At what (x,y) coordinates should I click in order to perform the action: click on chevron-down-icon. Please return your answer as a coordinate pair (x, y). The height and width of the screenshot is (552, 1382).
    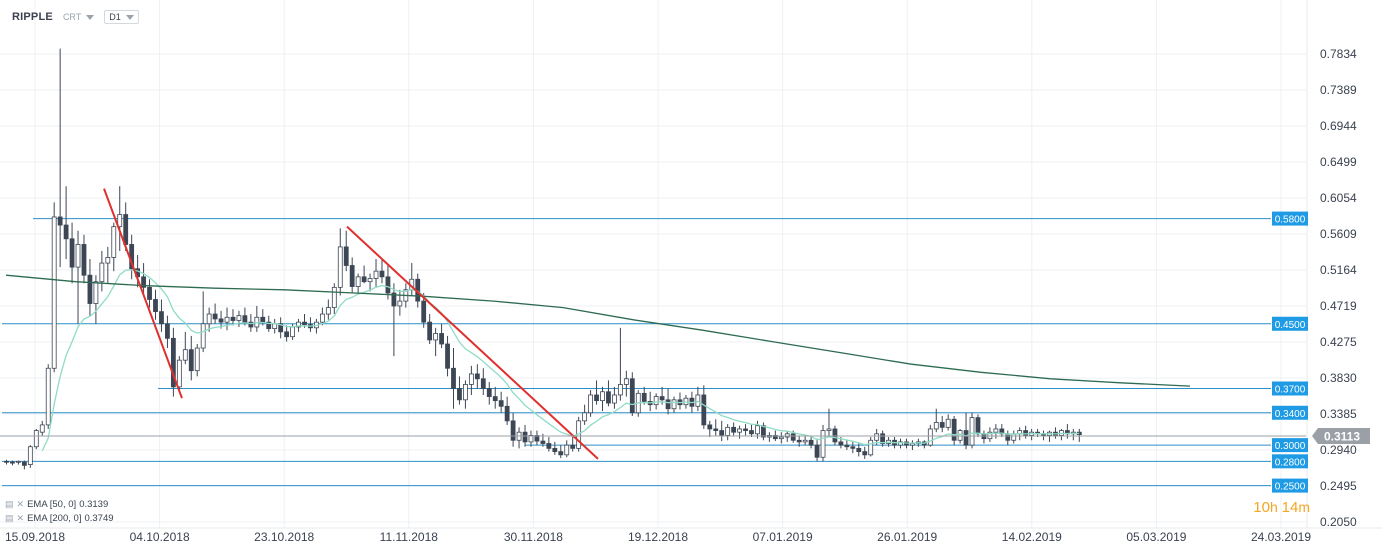
    Looking at the image, I should click on (90, 17).